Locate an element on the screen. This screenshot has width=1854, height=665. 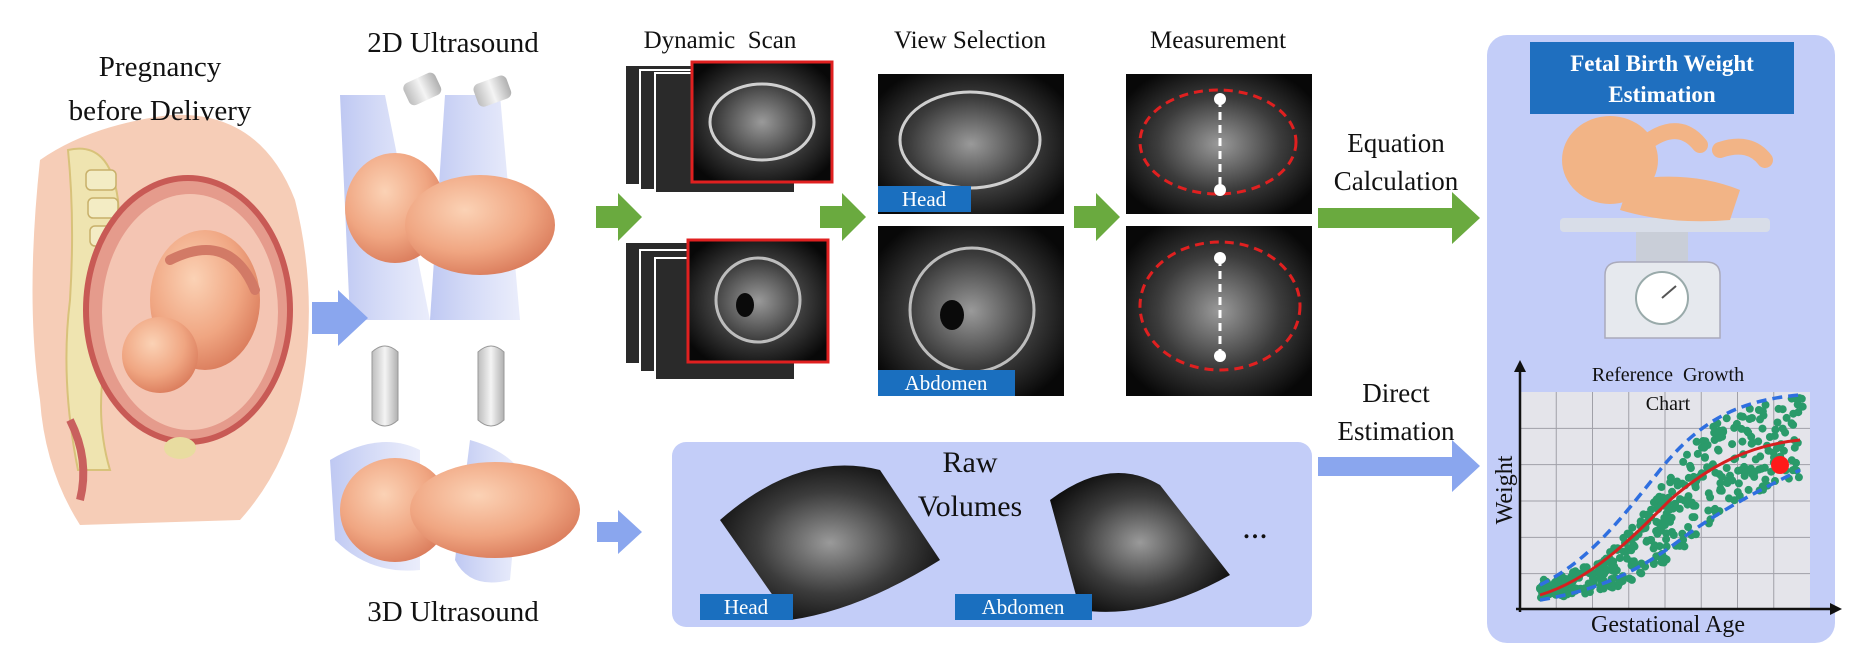
raw-volume-head-image is located at coordinates (830, 542).